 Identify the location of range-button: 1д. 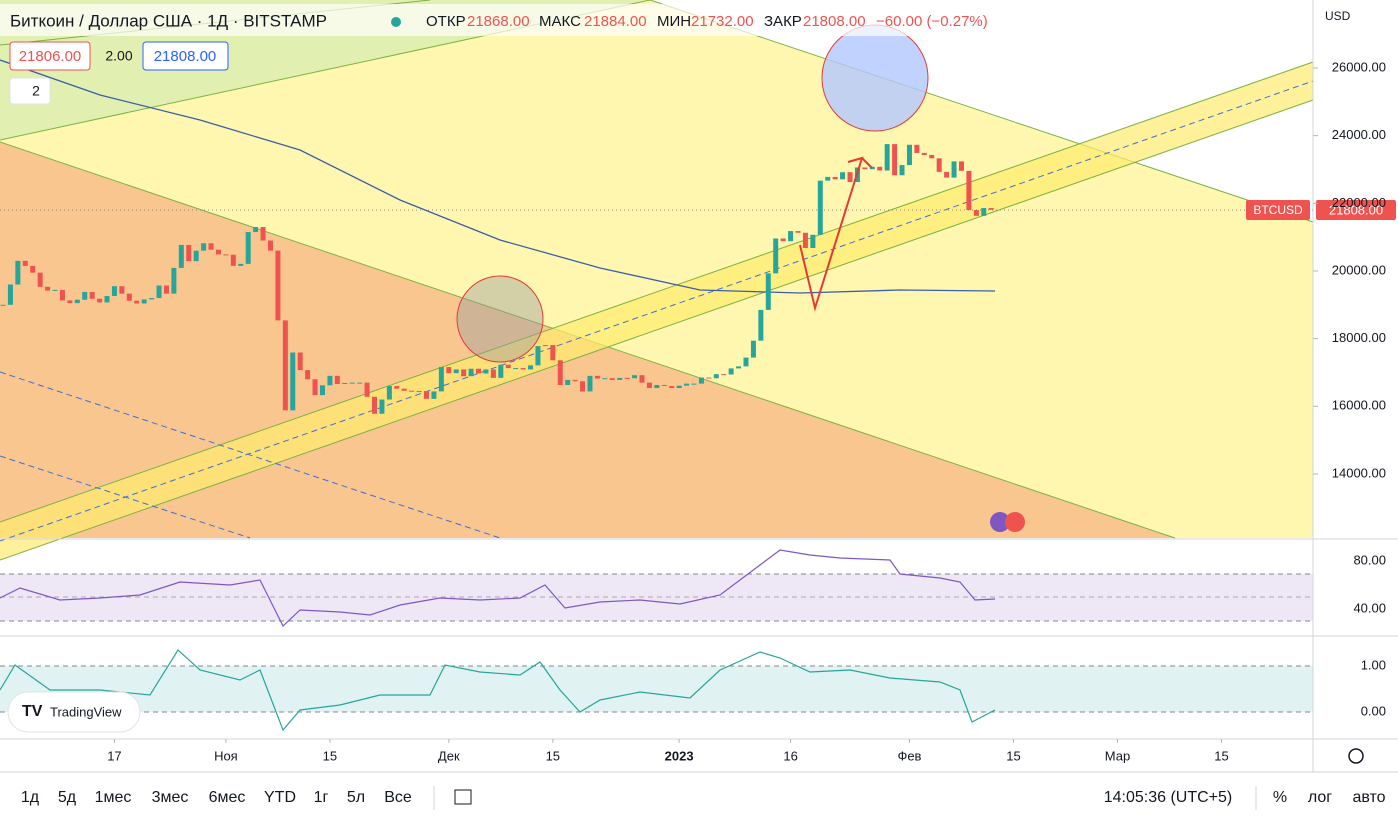
(30, 797).